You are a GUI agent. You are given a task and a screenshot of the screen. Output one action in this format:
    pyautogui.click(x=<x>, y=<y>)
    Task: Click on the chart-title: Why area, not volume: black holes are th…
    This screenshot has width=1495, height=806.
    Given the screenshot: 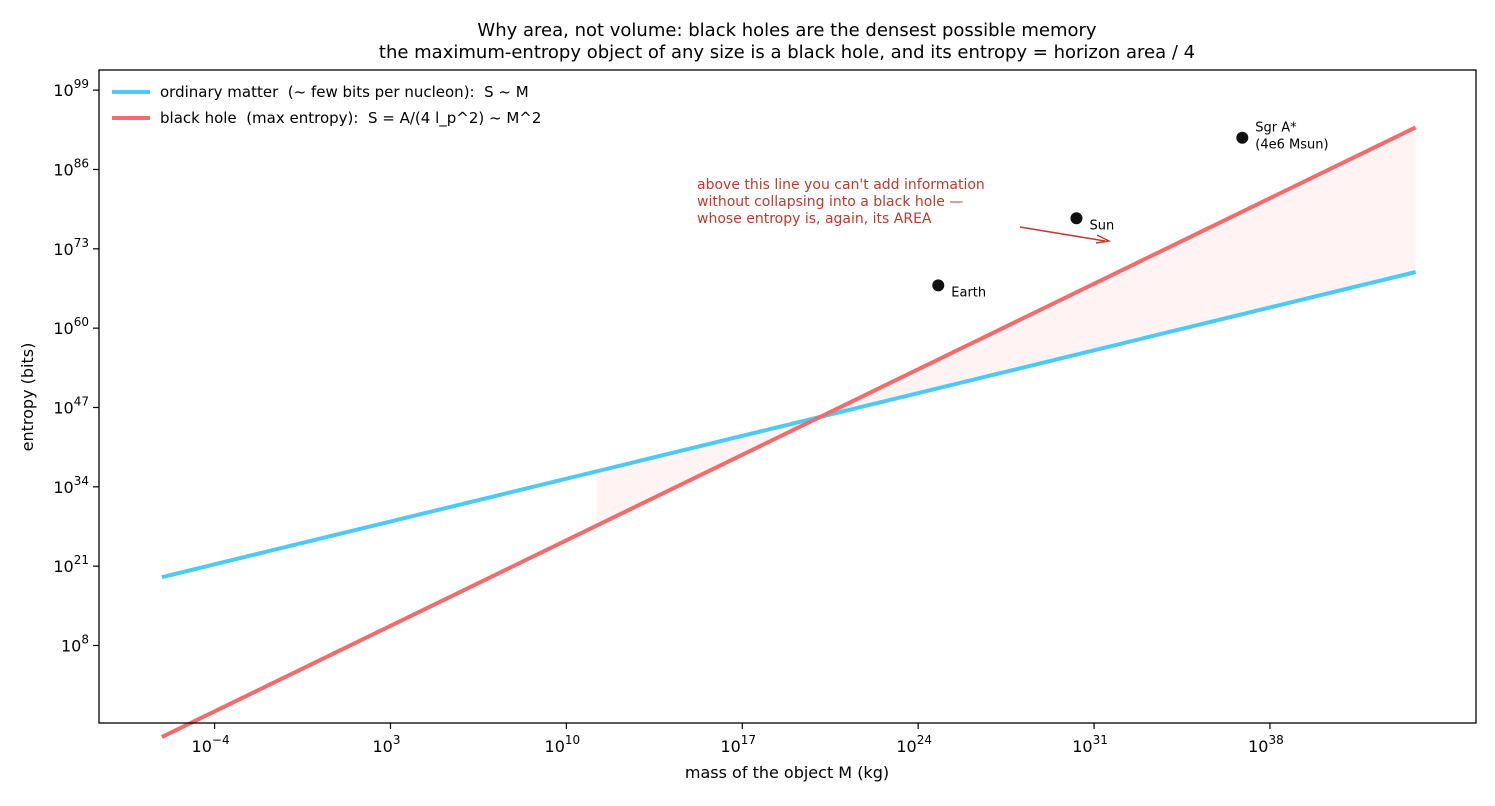 What is the action you would take?
    pyautogui.click(x=787, y=30)
    